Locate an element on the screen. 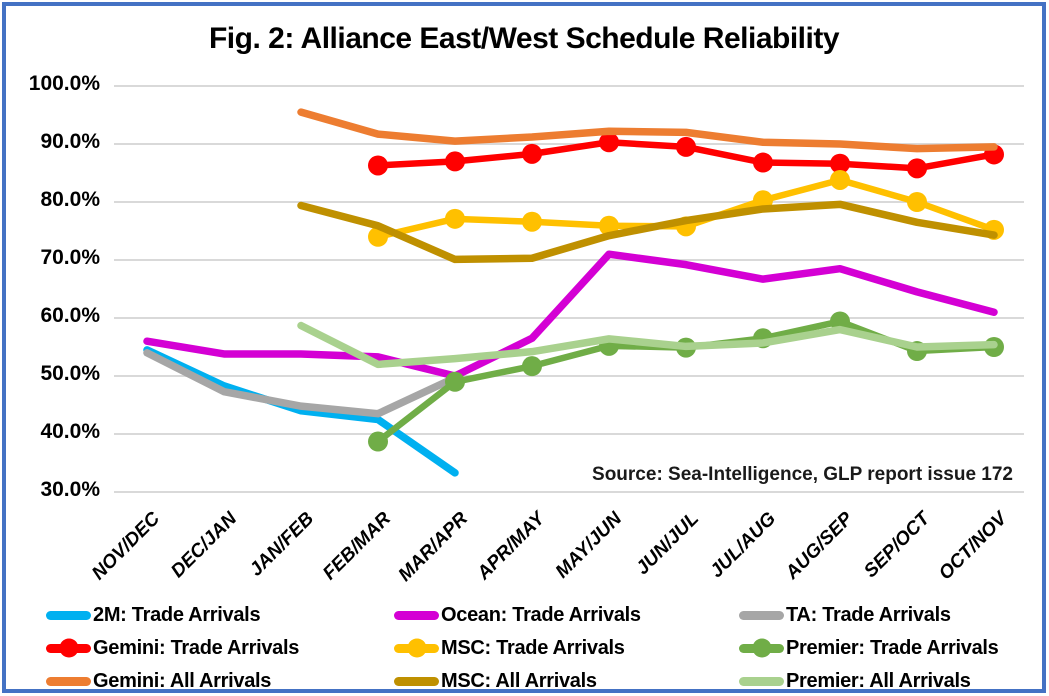  y-axis-tick-label: 80.0% is located at coordinates (70, 199).